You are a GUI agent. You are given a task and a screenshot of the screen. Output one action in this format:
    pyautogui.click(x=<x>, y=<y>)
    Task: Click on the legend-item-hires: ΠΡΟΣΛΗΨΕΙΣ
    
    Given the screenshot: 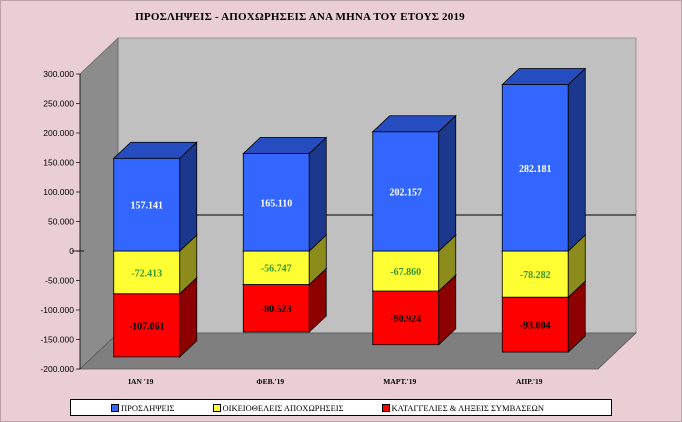 What is the action you would take?
    pyautogui.click(x=143, y=408)
    